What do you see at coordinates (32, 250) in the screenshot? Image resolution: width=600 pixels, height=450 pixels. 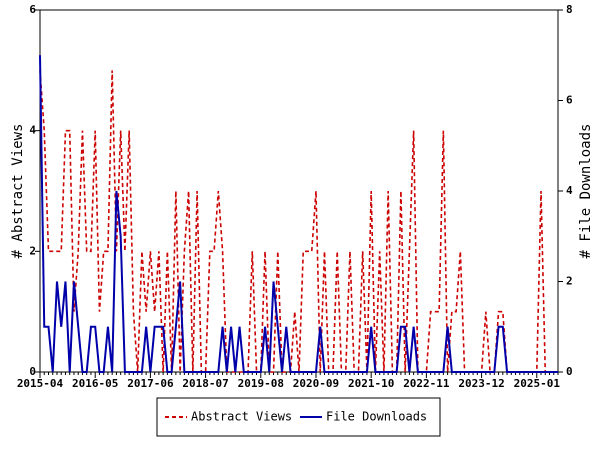 I see `y-tick-label: 2` at bounding box center [32, 250].